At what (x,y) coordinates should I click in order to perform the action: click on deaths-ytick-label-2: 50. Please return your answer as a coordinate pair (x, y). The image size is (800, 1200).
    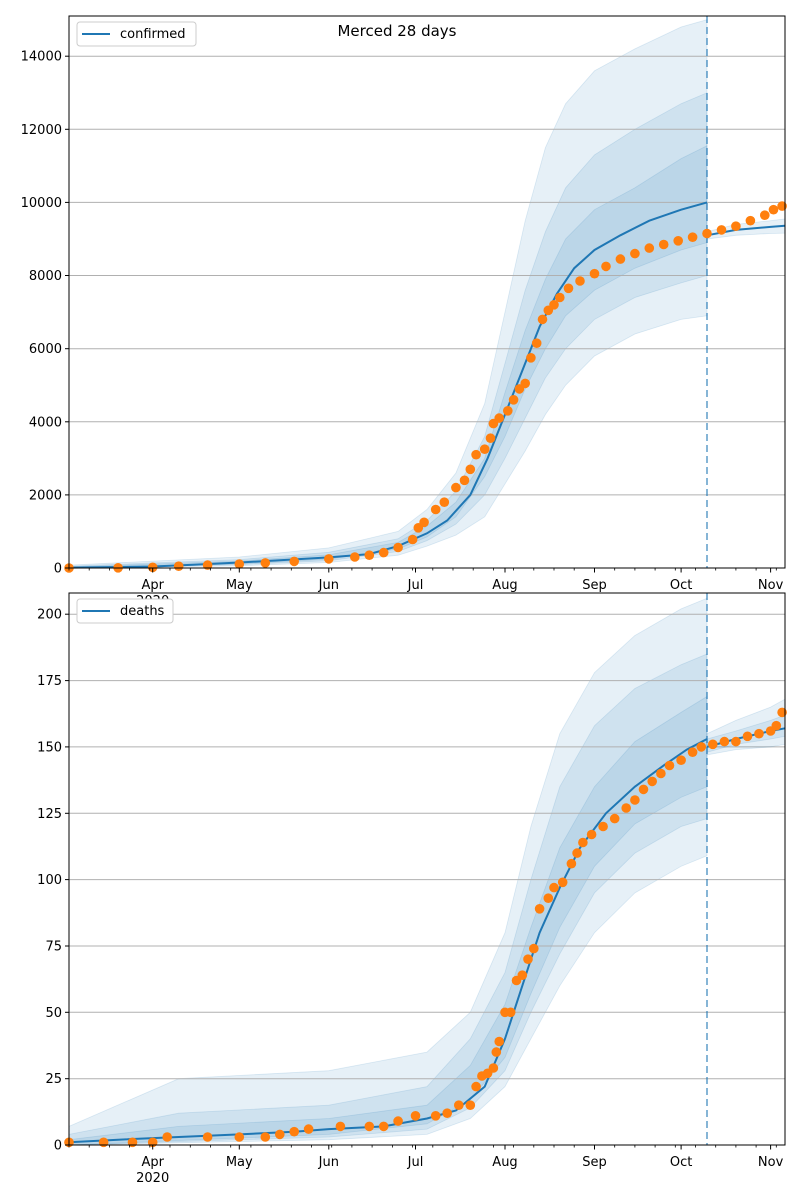
    Looking at the image, I should click on (53, 1013).